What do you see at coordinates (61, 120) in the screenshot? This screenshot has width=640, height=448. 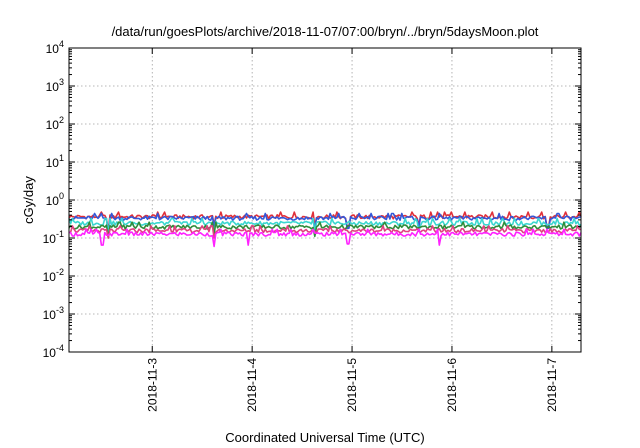 I see `y-tick-exponent: 2` at bounding box center [61, 120].